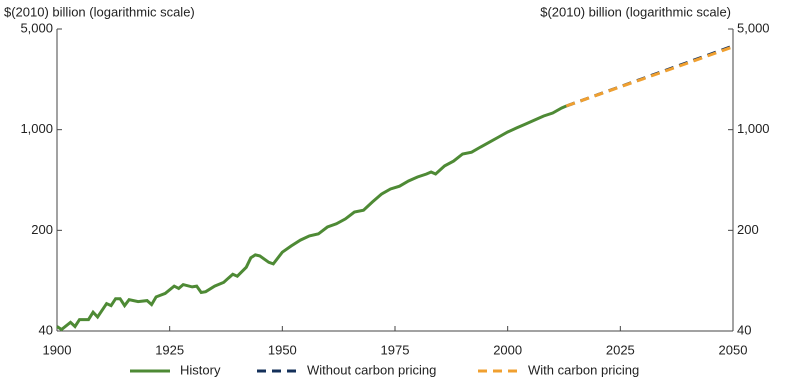 This screenshot has height=383, width=800. I want to click on y2-tick-label: 40, so click(744, 329).